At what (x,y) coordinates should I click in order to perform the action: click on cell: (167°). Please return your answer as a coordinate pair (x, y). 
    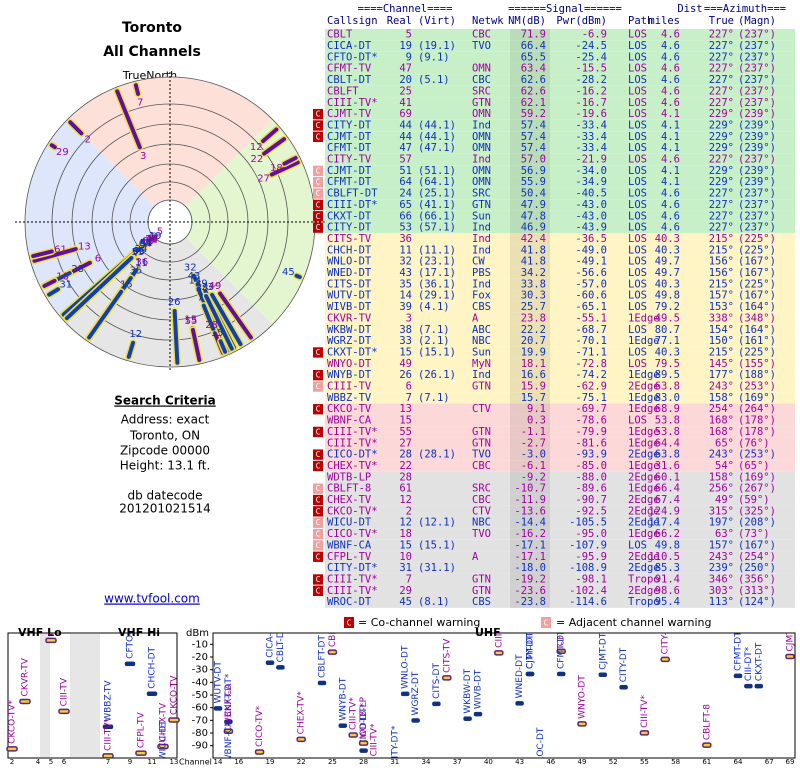
    Looking at the image, I should click on (757, 273).